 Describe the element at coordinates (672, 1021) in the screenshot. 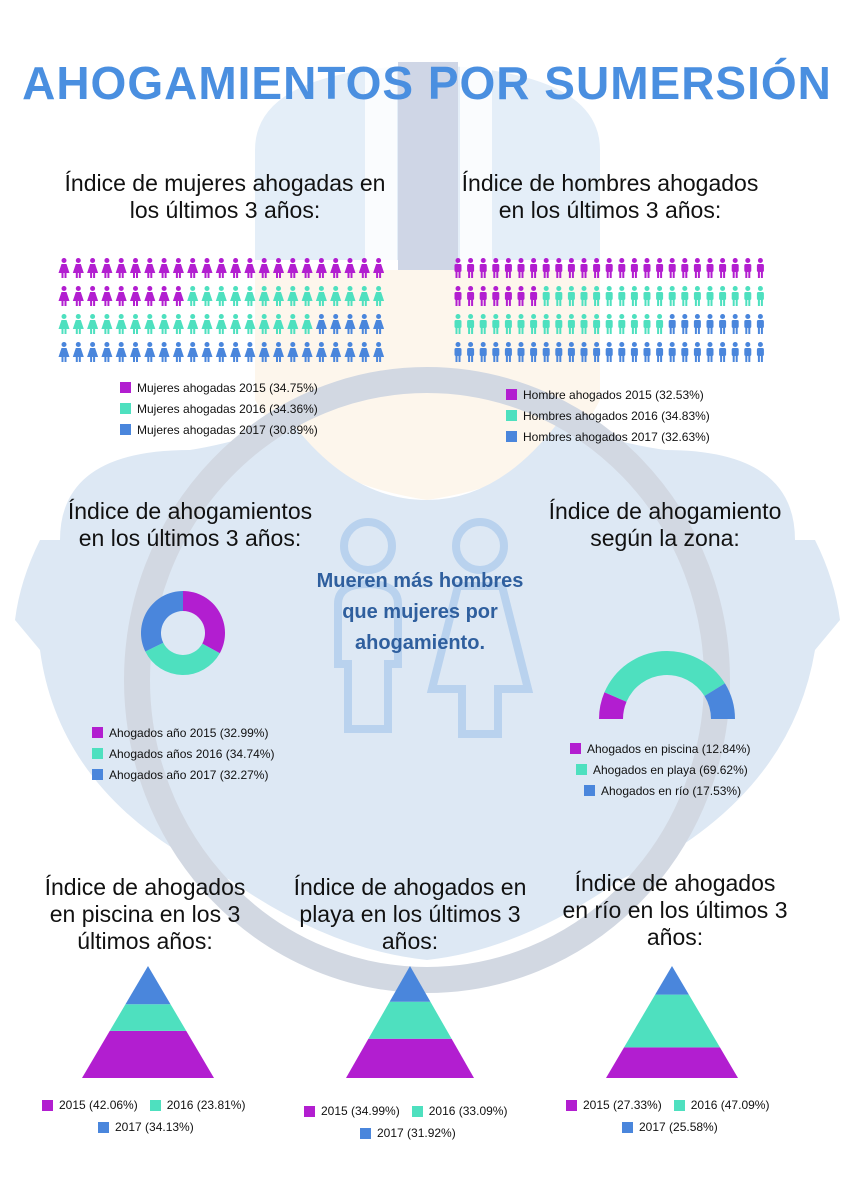

I see `river-pyramid-band-2016` at that location.